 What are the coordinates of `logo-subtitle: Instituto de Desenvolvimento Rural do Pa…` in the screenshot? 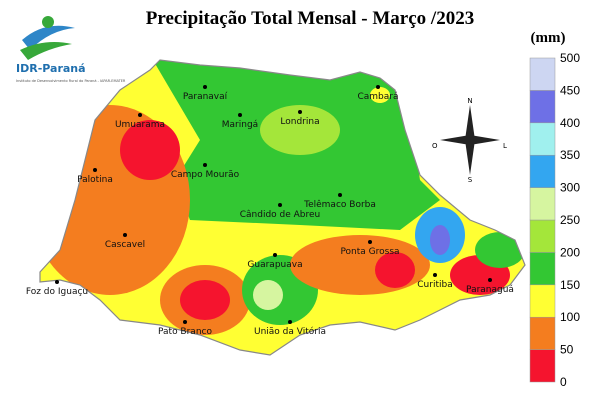 It's located at (71, 81).